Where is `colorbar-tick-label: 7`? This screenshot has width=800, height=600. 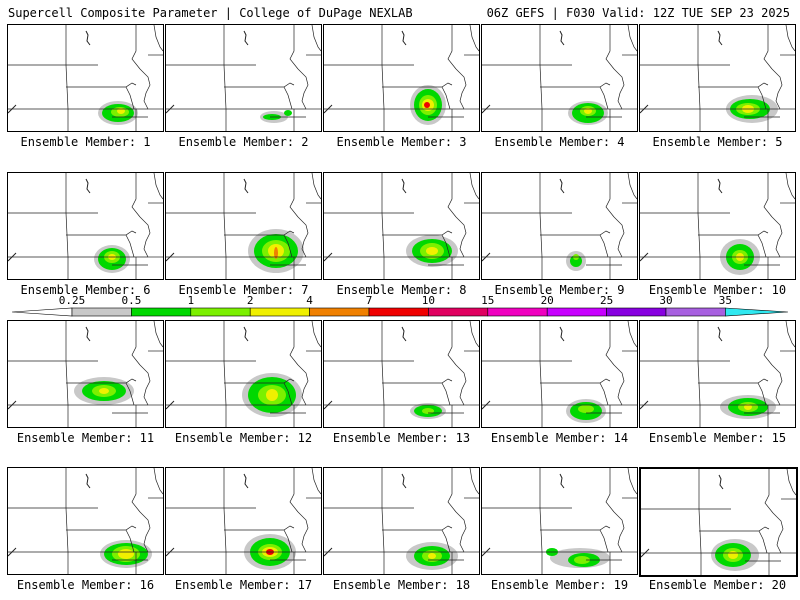 colorbar-tick-label: 7 is located at coordinates (369, 300).